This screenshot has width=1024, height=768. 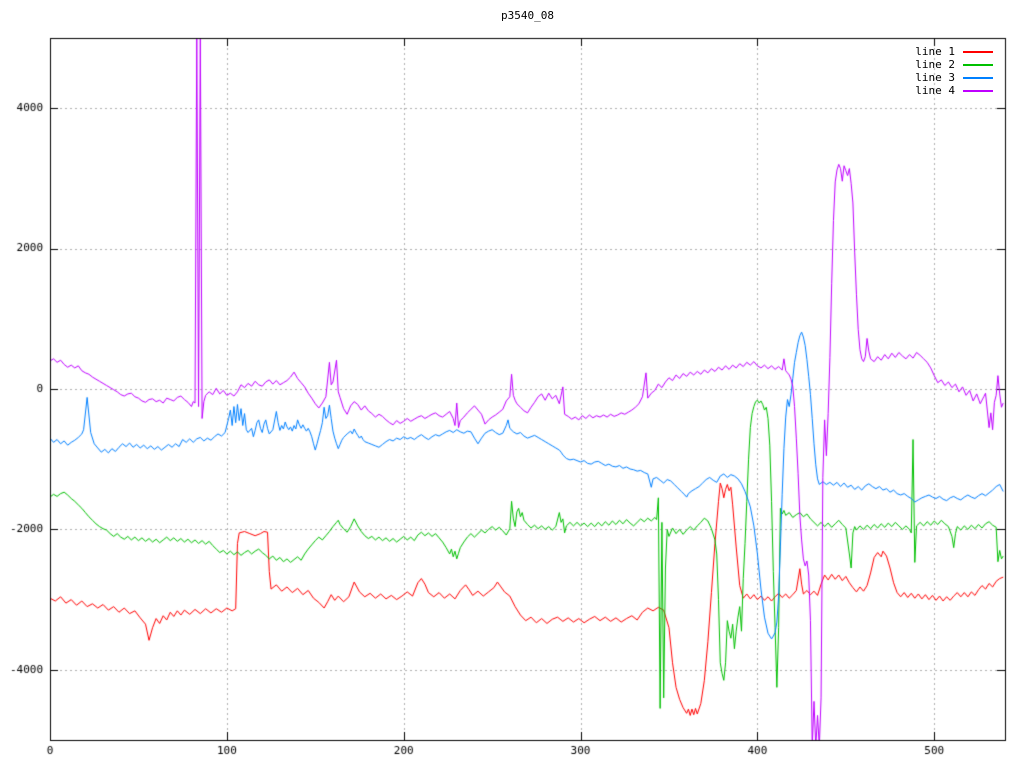 I want to click on legend: line 1 line 2 line 3 line 4, so click(x=954, y=71).